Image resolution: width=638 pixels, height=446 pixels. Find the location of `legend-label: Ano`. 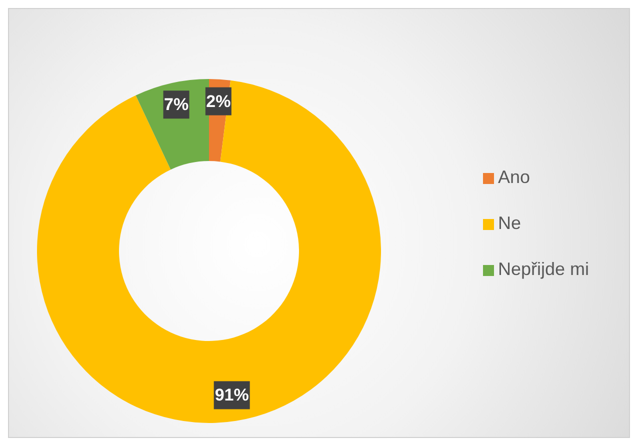

legend-label: Ano is located at coordinates (514, 177).